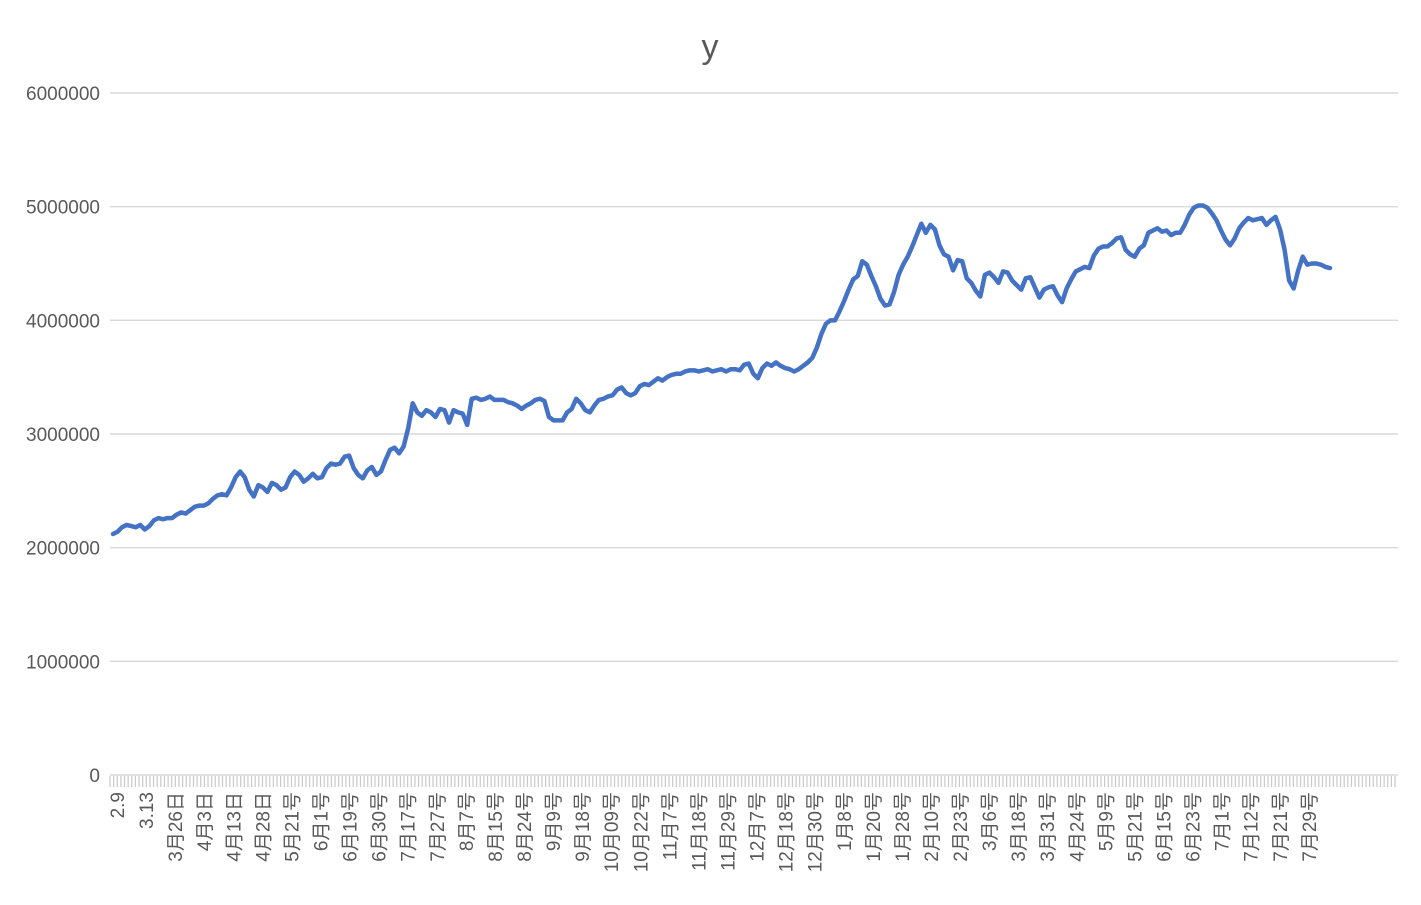 This screenshot has height=905, width=1421. What do you see at coordinates (1223, 821) in the screenshot?
I see `x-axis-label: 7月1号` at bounding box center [1223, 821].